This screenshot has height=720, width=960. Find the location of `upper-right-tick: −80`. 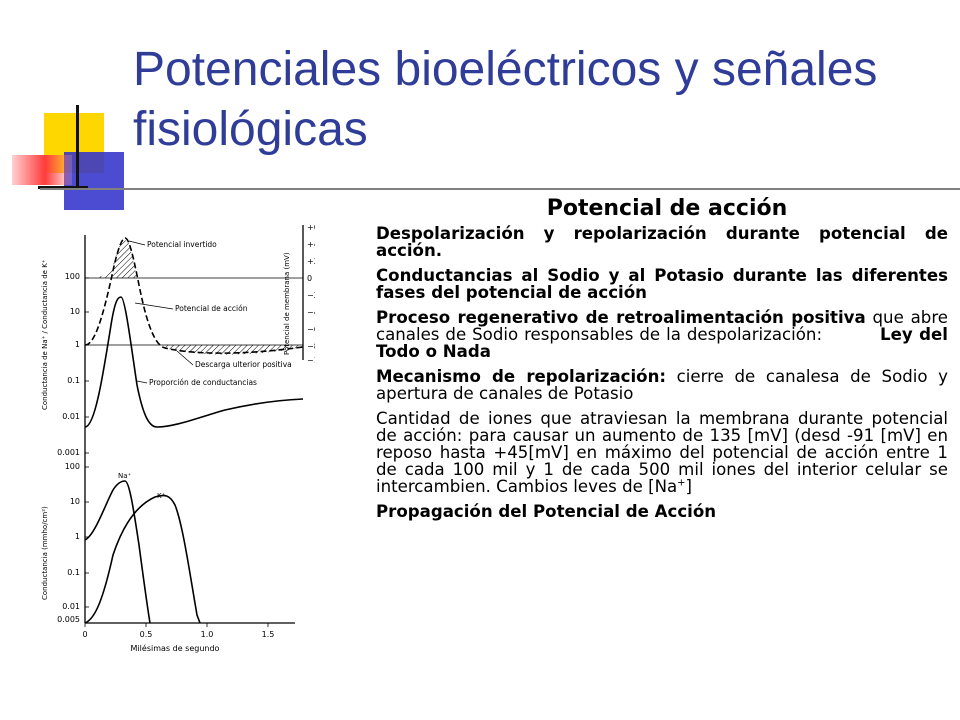

upper-right-tick: −80 is located at coordinates (311, 346).